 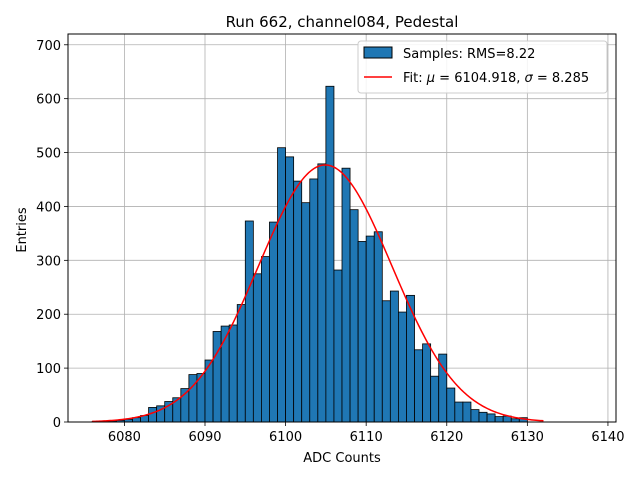 I want to click on legend-fit-label: Fit: μ = 6104.918, σ = 8.285, so click(x=496, y=78).